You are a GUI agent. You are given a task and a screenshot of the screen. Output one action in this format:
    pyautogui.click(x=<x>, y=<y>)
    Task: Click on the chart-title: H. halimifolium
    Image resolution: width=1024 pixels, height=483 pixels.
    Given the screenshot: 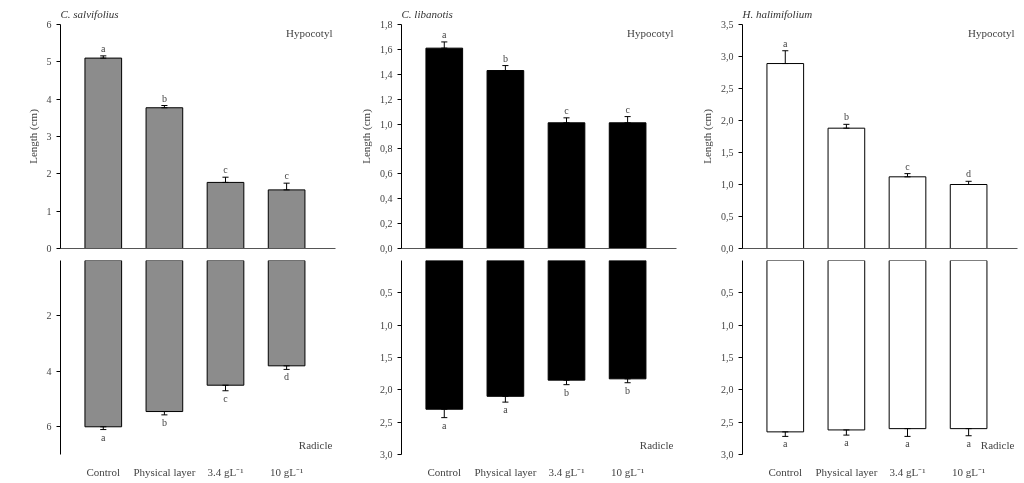 What is the action you would take?
    pyautogui.click(x=777, y=13)
    